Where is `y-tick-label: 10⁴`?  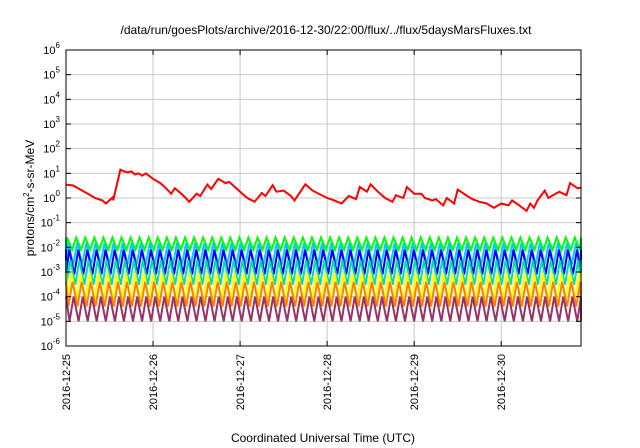 y-tick-label: 10⁴ is located at coordinates (51, 98).